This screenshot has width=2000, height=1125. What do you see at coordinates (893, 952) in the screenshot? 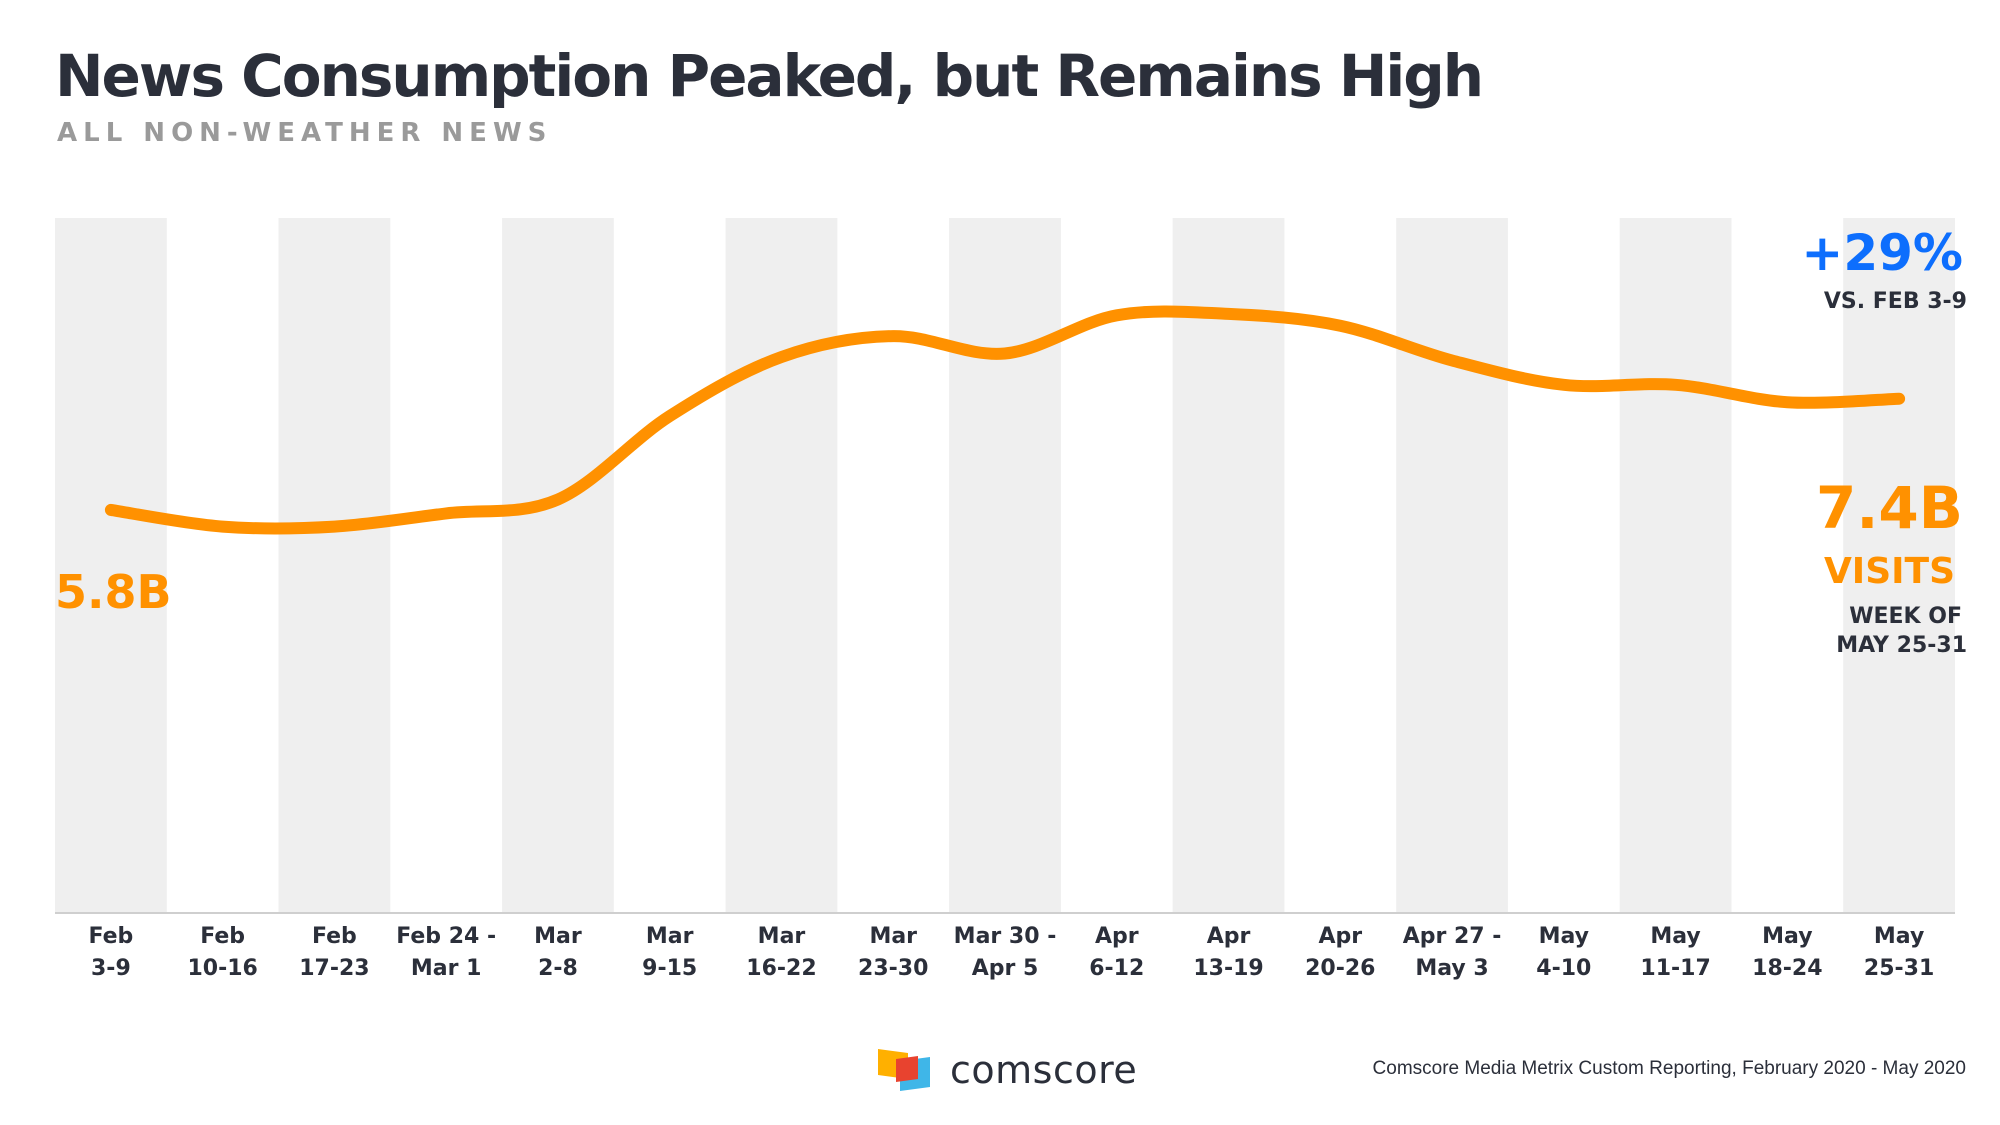
I see `x-tick-label: Mar 23-30` at bounding box center [893, 952].